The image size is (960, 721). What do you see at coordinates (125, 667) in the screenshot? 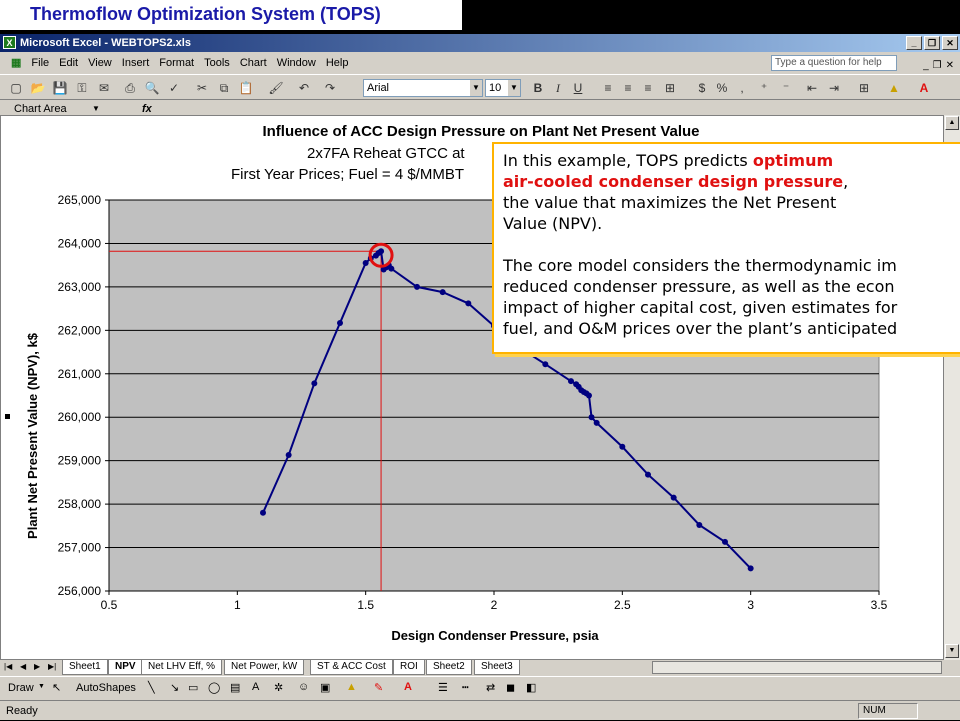
I see `tab-npv: NPV` at bounding box center [125, 667].